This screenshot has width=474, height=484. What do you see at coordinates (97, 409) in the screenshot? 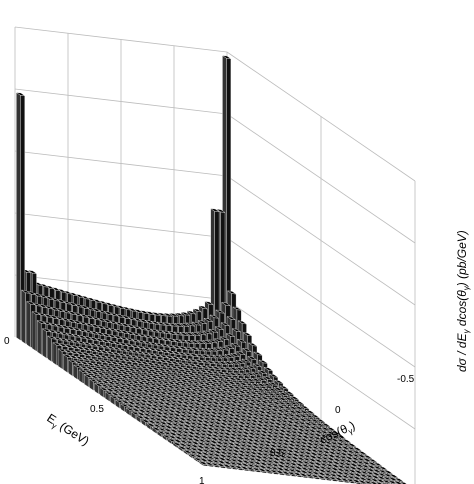
I see `x-tick-1: 0.5` at bounding box center [97, 409].